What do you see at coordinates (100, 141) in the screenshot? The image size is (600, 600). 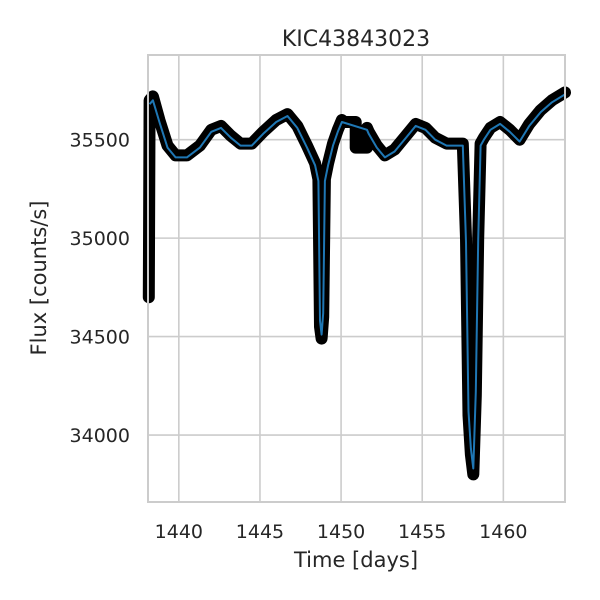 I see `y-tick-label: 35500` at bounding box center [100, 141].